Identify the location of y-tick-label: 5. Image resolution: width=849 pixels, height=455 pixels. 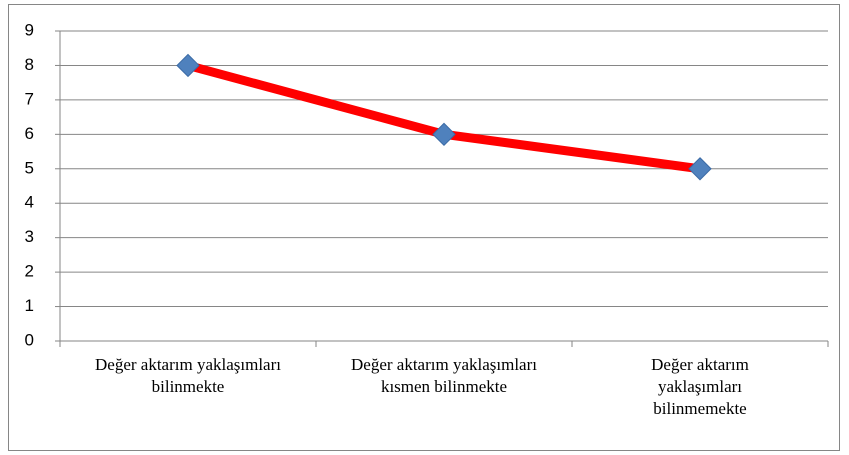
(29, 167).